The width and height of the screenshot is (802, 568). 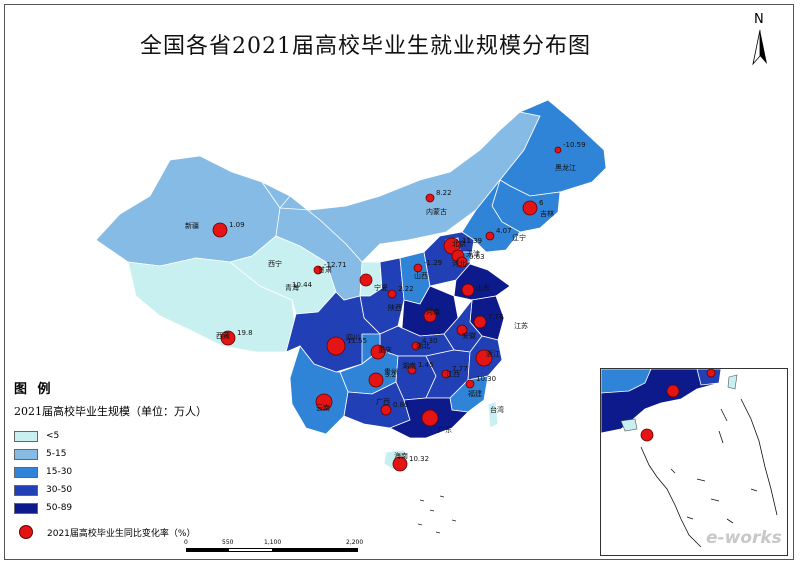 I want to click on north-arrow-icon, so click(x=759, y=47).